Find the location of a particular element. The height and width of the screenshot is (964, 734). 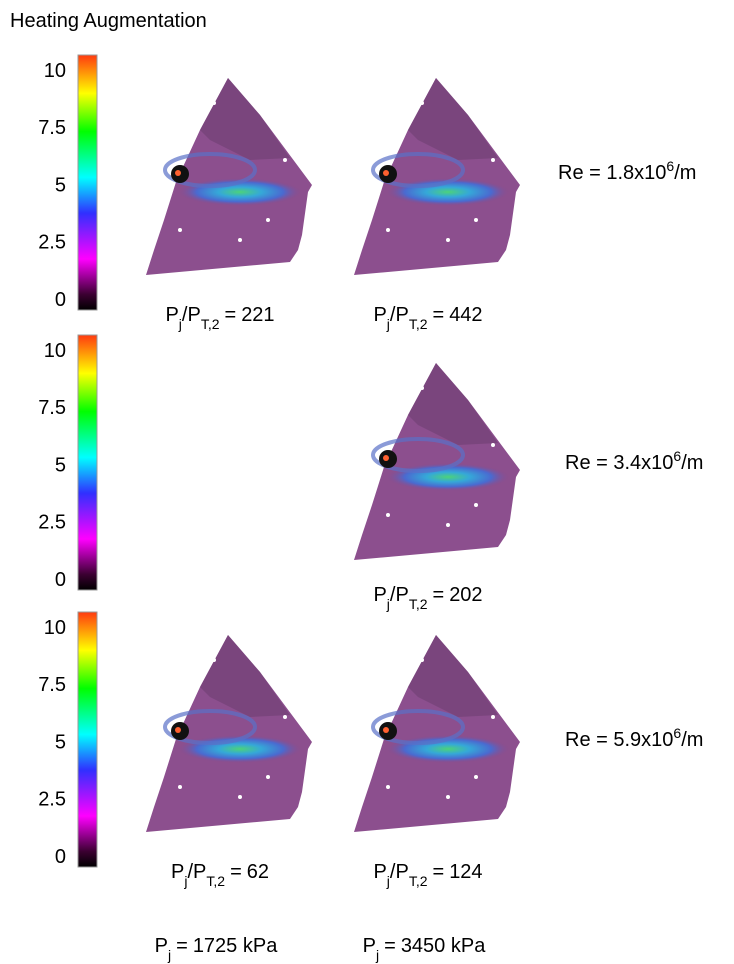

re-text: Re = 1.8x10 is located at coordinates (612, 173).